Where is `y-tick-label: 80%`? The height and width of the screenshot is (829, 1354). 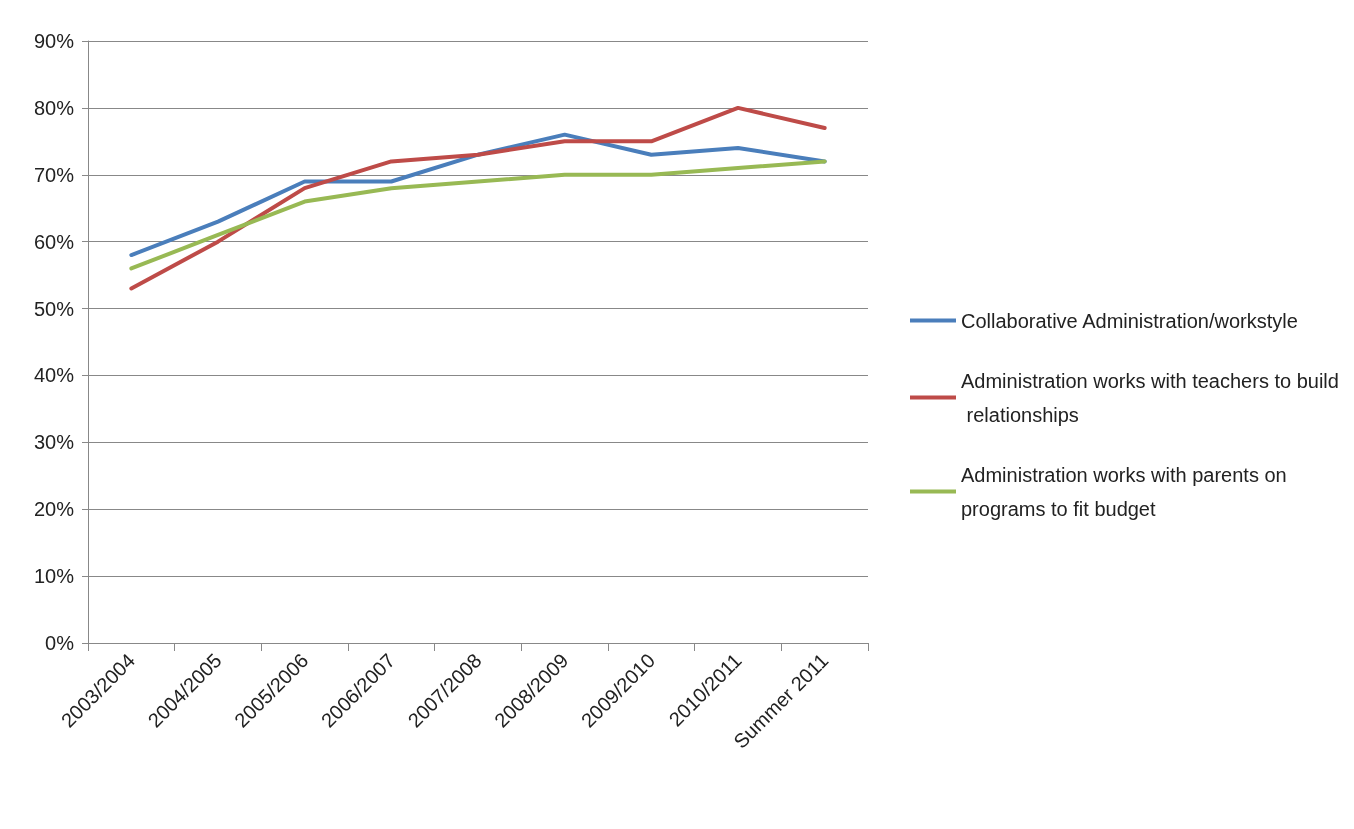 y-tick-label: 80% is located at coordinates (54, 107).